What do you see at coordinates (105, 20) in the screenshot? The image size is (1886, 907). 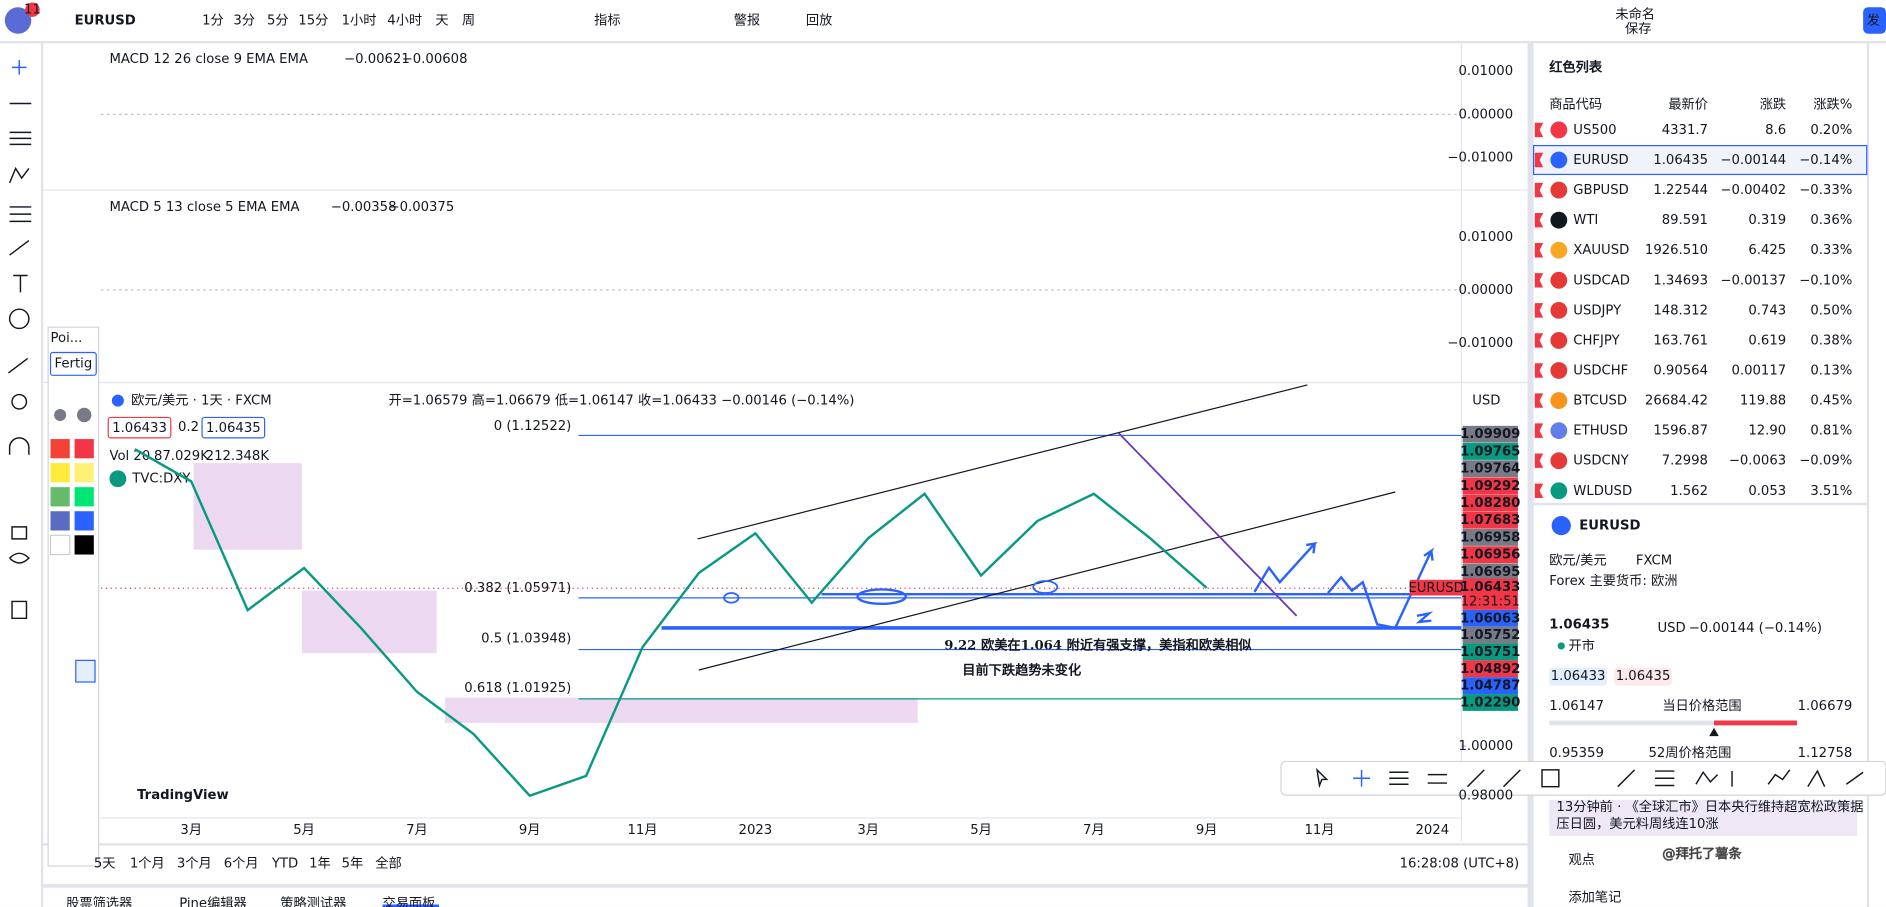 I see `symbol-search: EURUSD` at bounding box center [105, 20].